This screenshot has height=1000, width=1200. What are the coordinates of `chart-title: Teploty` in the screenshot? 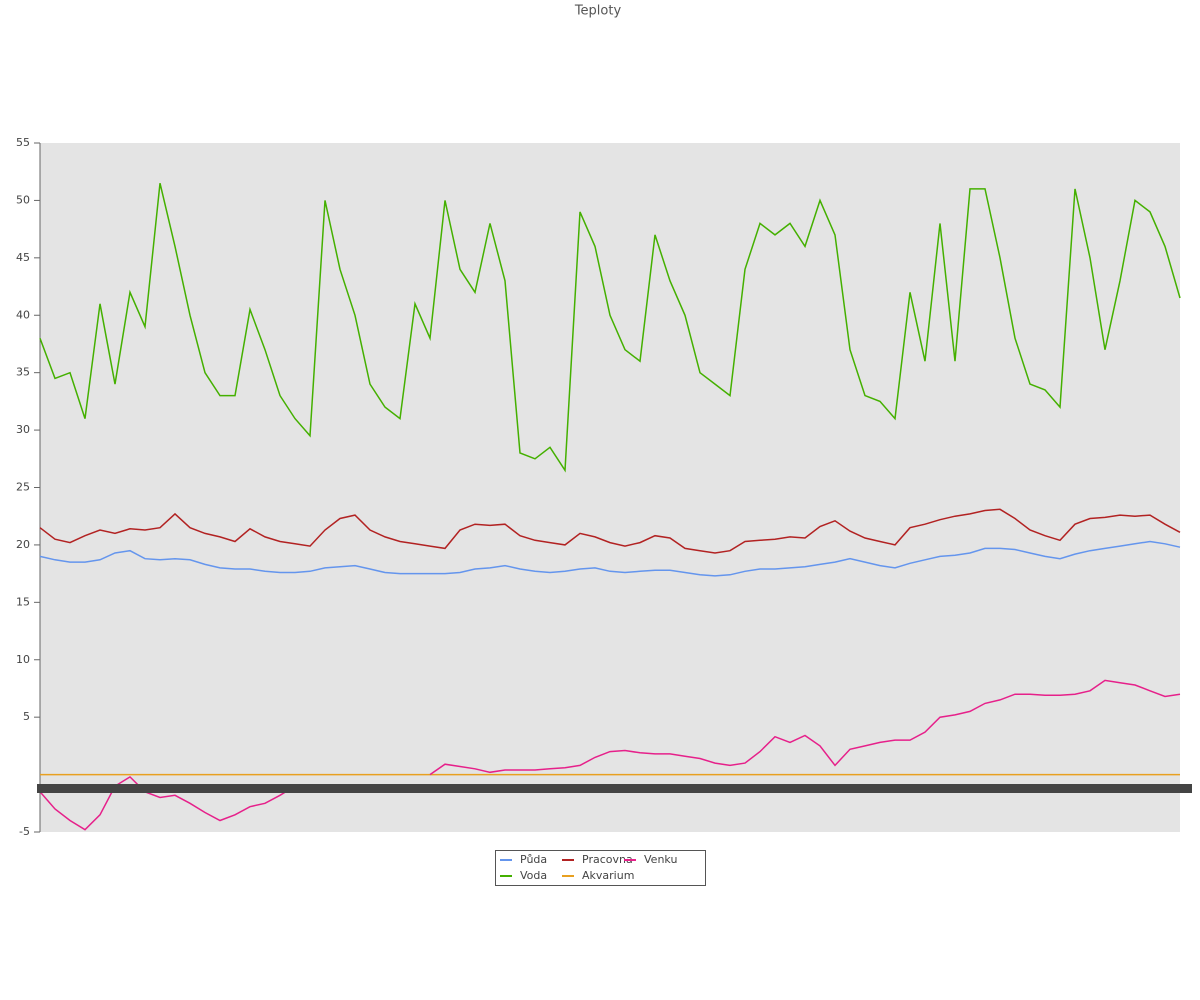 It's located at (598, 11).